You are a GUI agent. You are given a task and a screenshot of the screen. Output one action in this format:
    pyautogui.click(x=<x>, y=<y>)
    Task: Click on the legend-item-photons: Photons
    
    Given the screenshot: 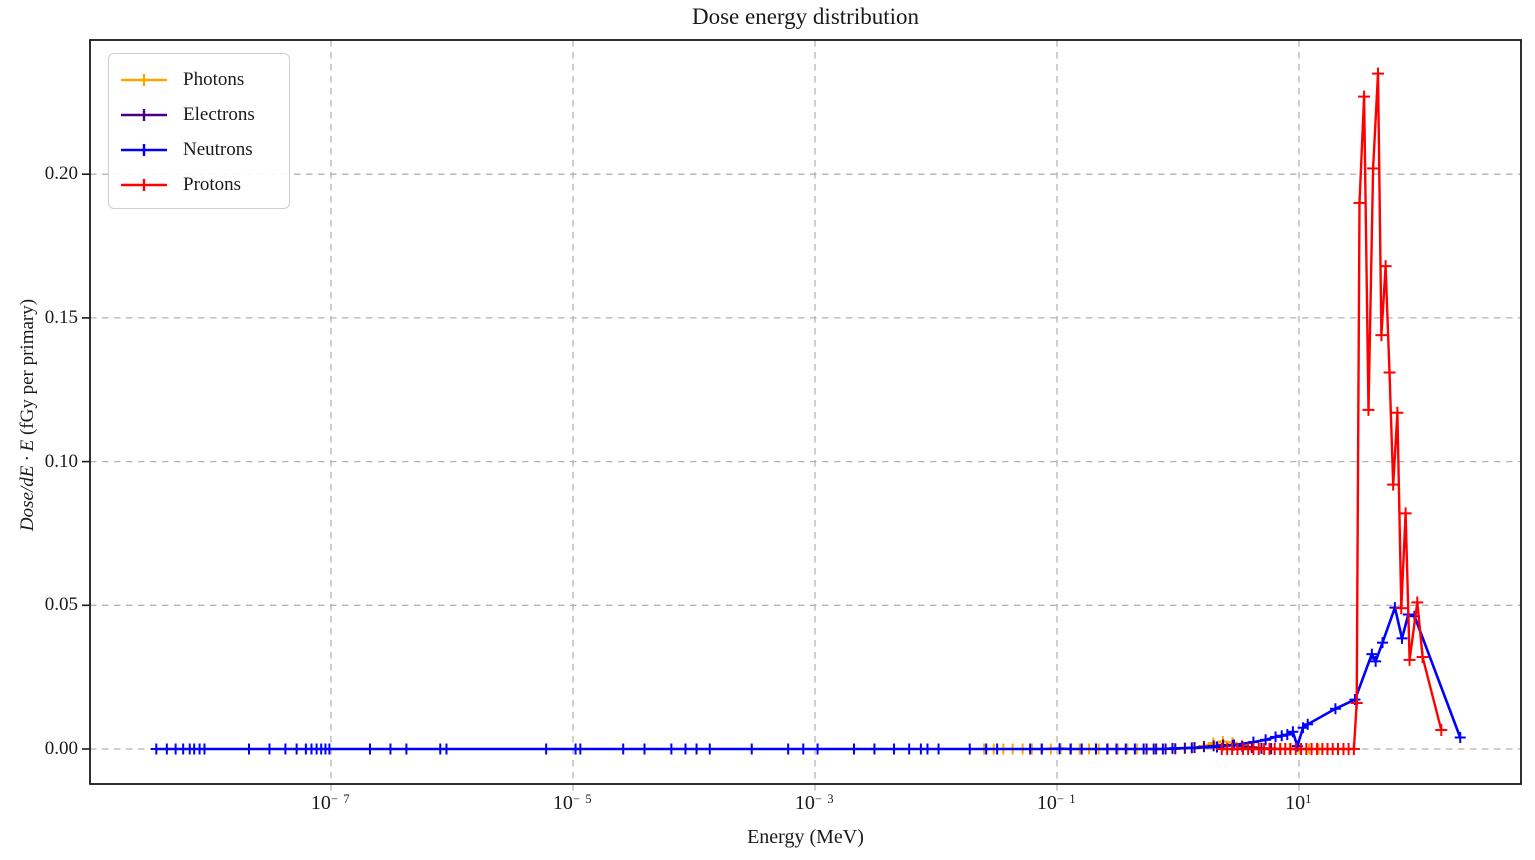 What is the action you would take?
    pyautogui.click(x=198, y=79)
    